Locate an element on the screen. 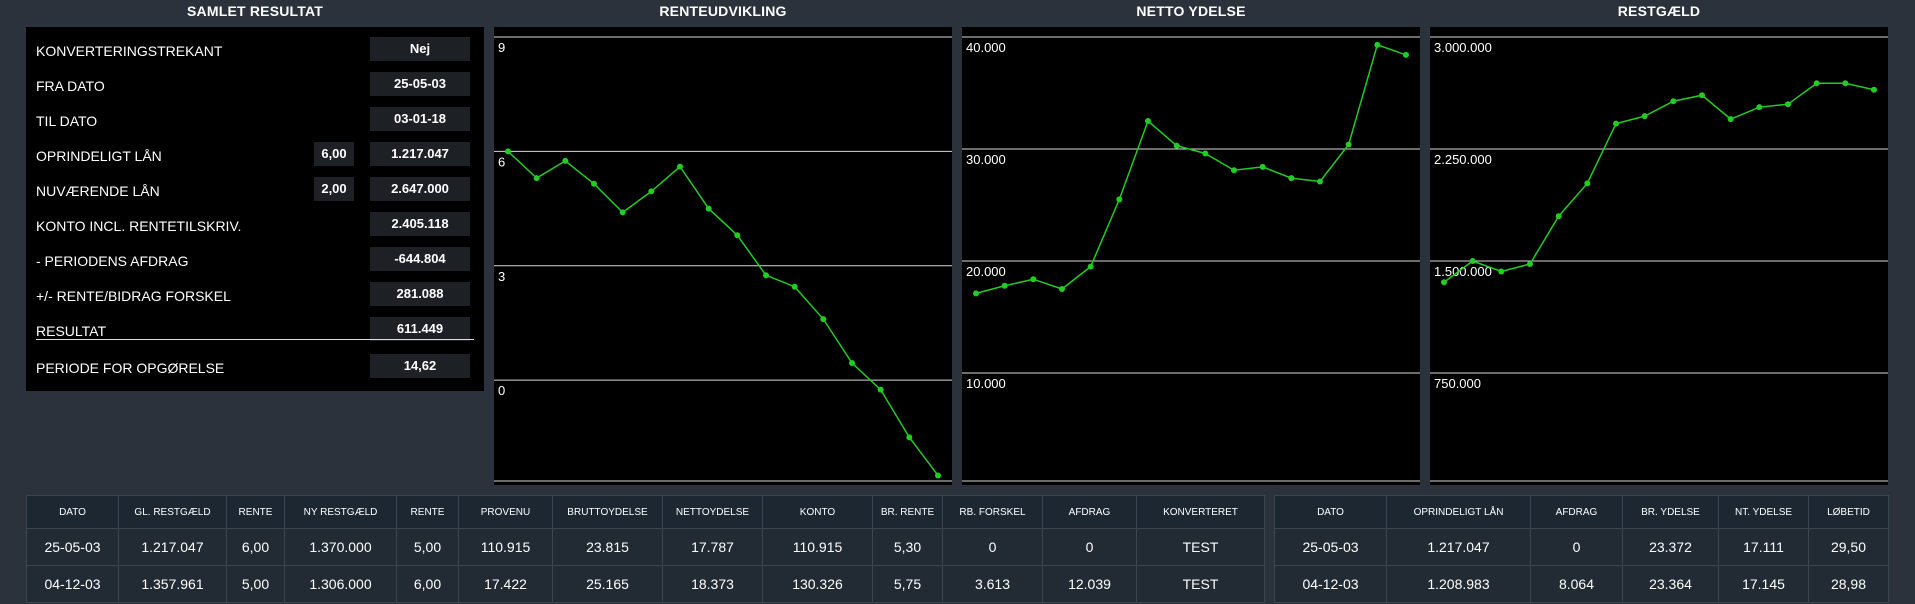 This screenshot has height=604, width=1915. table-cell: 0 is located at coordinates (992, 547).